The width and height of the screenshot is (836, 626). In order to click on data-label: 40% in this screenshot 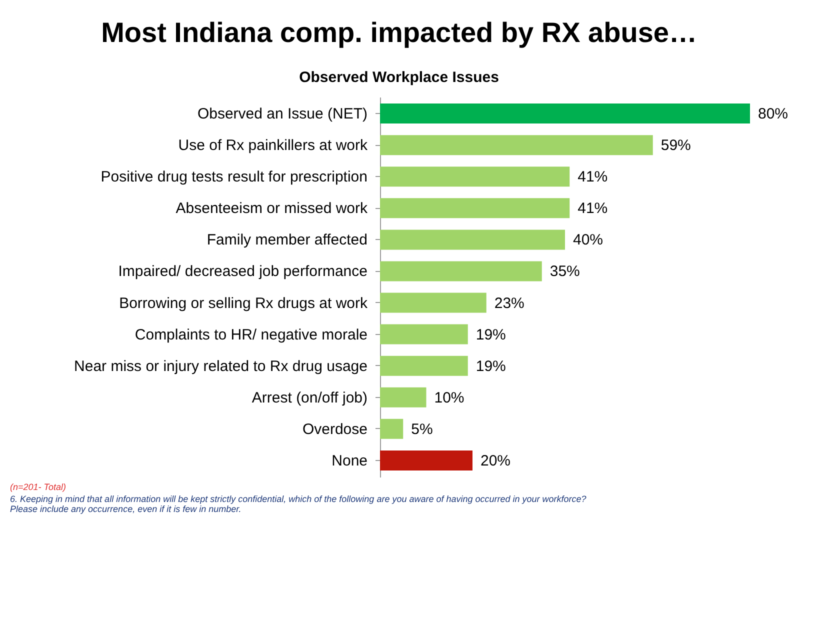, I will do `click(588, 240)`.